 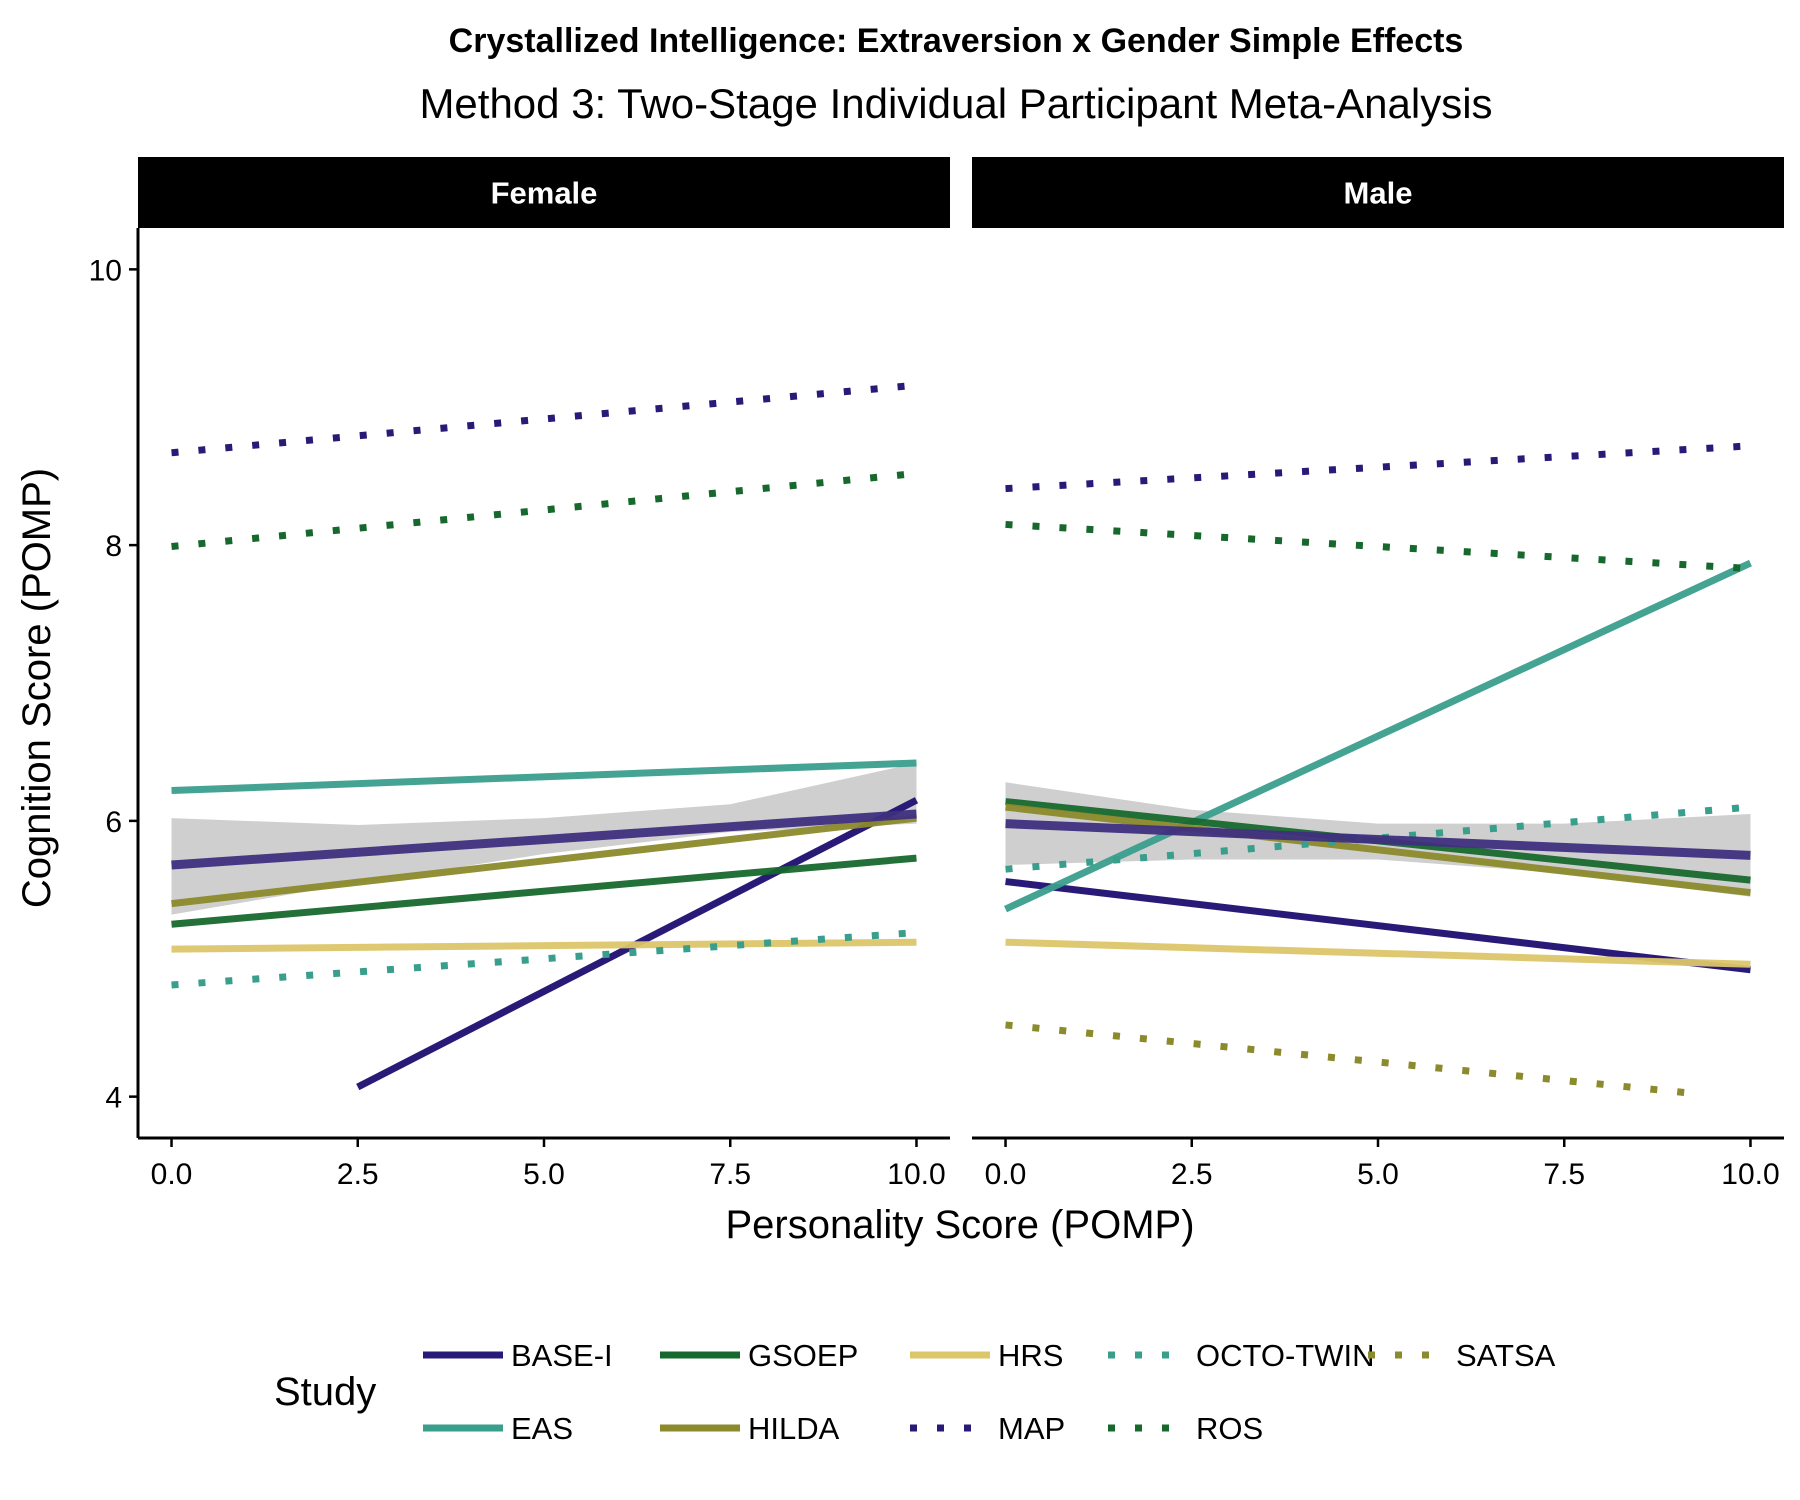 I want to click on x-tick-label-male: 10.0, so click(x=1750, y=1174).